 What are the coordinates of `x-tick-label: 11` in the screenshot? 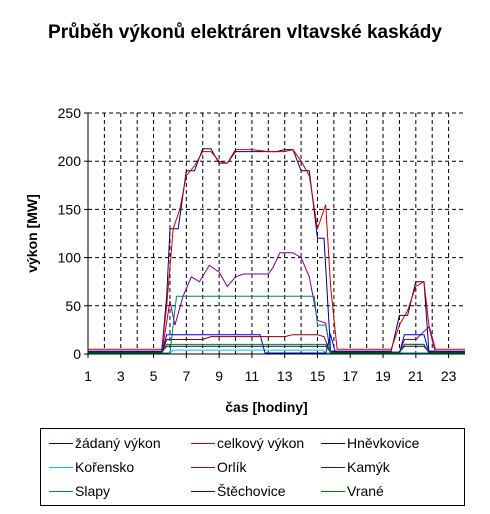 It's located at (252, 376).